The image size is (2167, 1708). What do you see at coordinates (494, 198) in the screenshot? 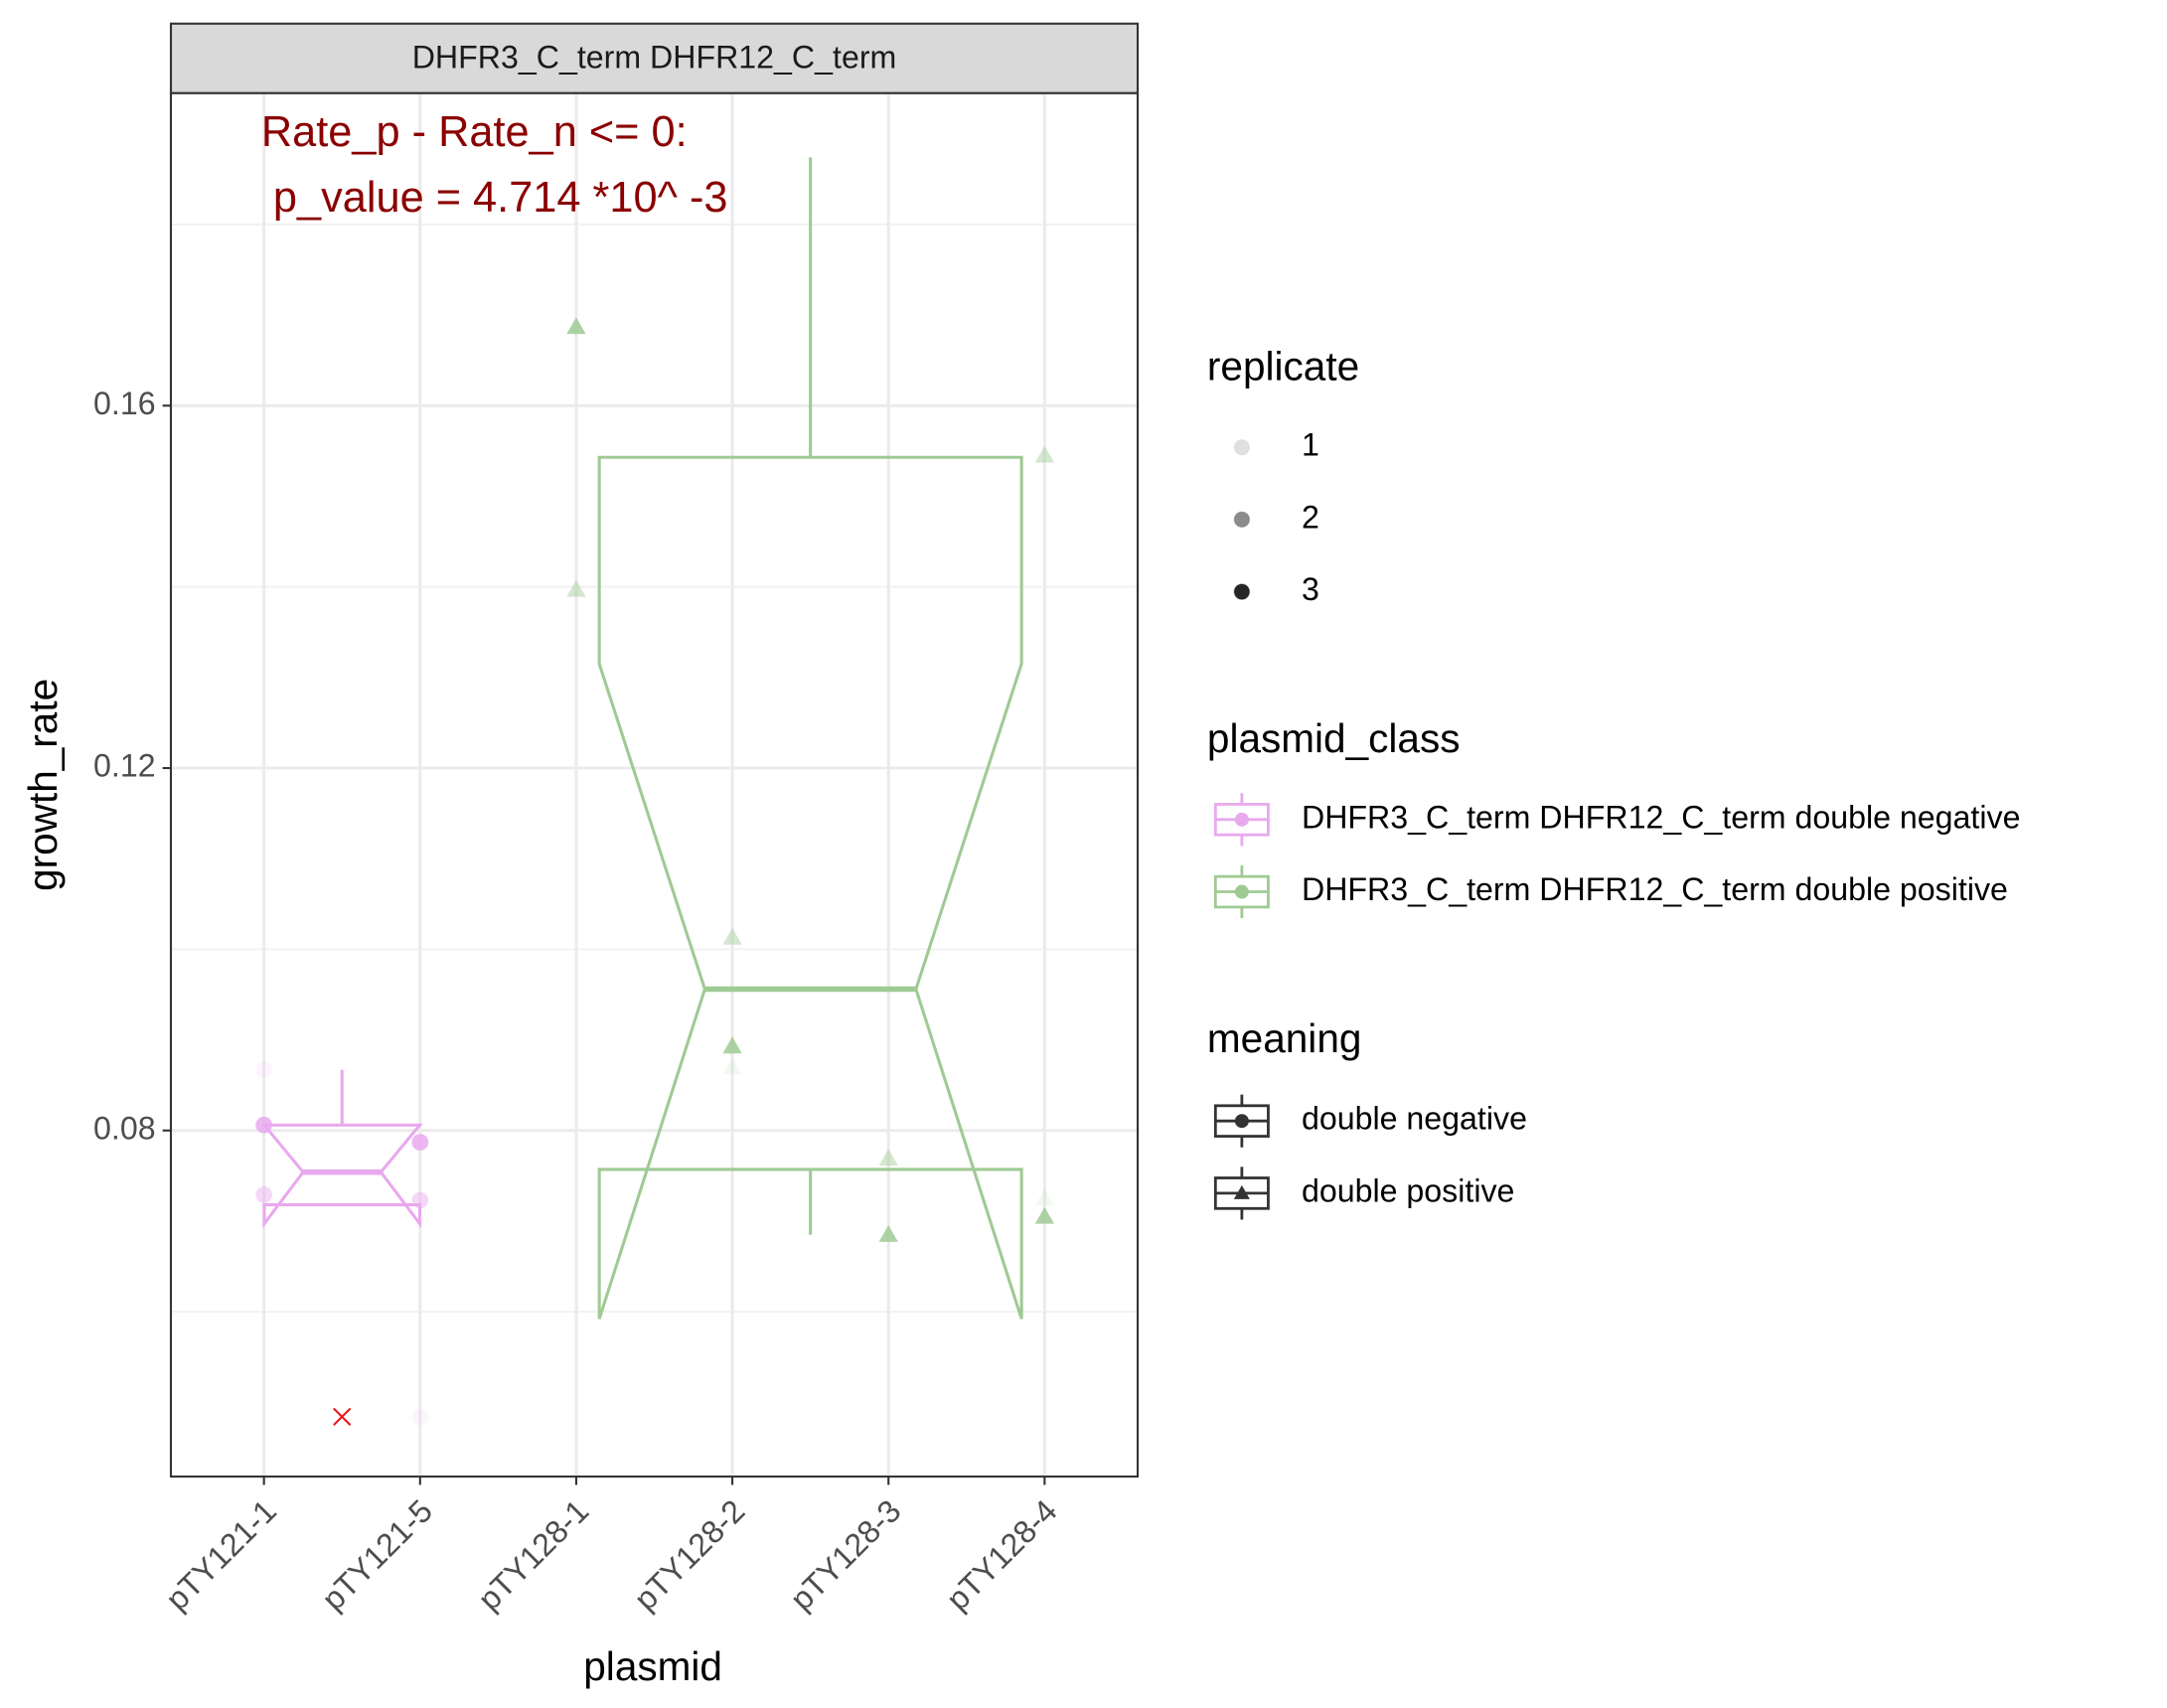
I see `annotation: p_value = 4.714 *10^ -3` at bounding box center [494, 198].